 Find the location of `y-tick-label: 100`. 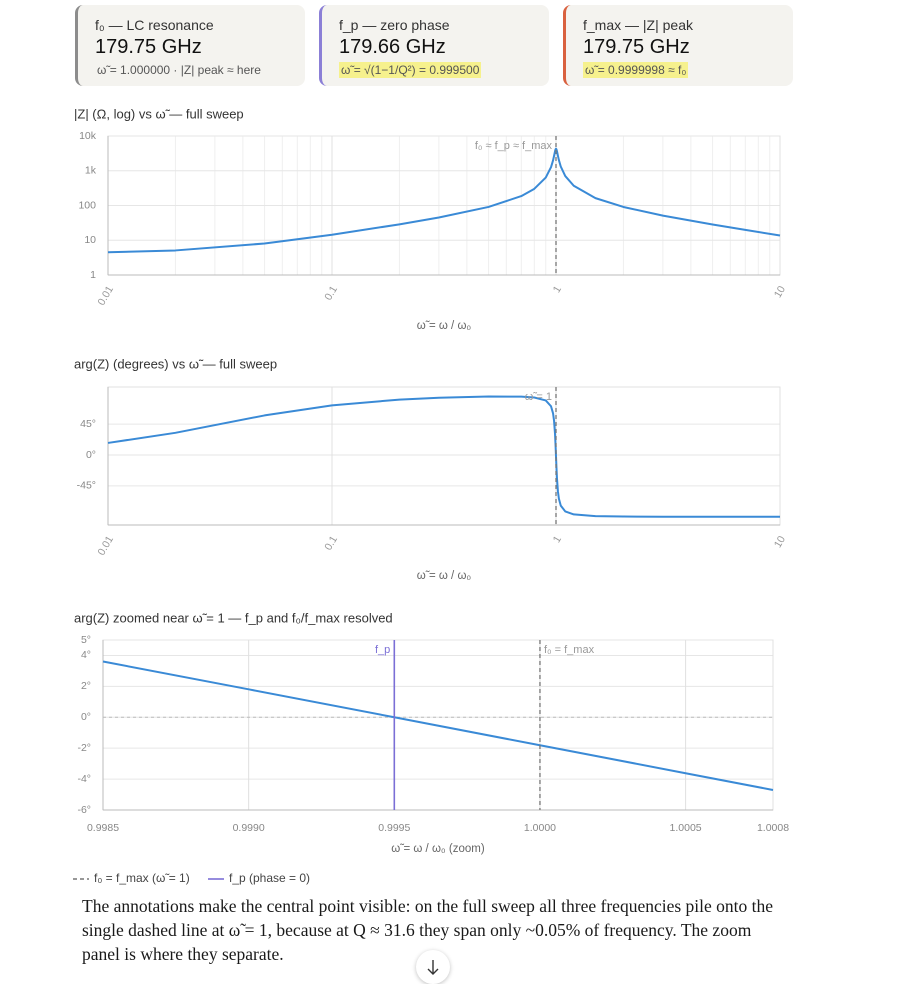

y-tick-label: 100 is located at coordinates (87, 205).